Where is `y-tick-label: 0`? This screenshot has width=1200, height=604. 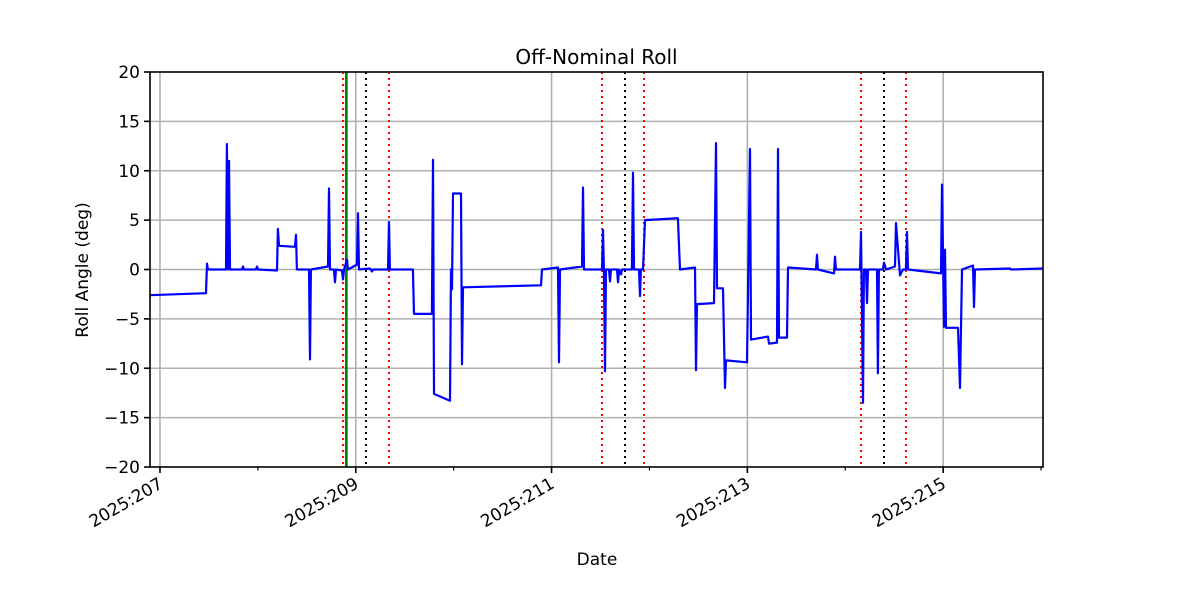
y-tick-label: 0 is located at coordinates (134, 271).